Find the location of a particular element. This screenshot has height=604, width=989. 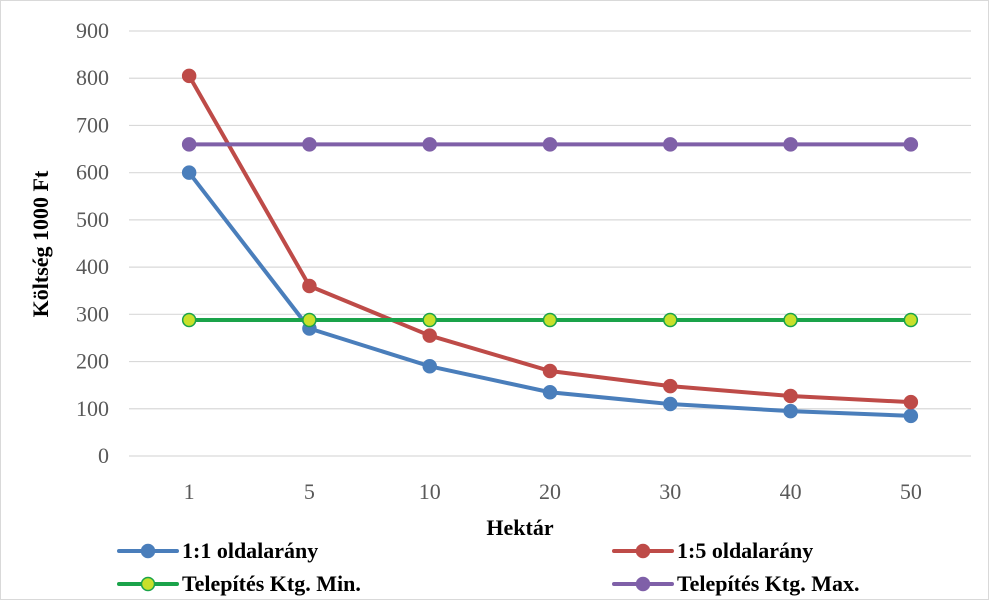

x-tick-label: 40 is located at coordinates (791, 491).